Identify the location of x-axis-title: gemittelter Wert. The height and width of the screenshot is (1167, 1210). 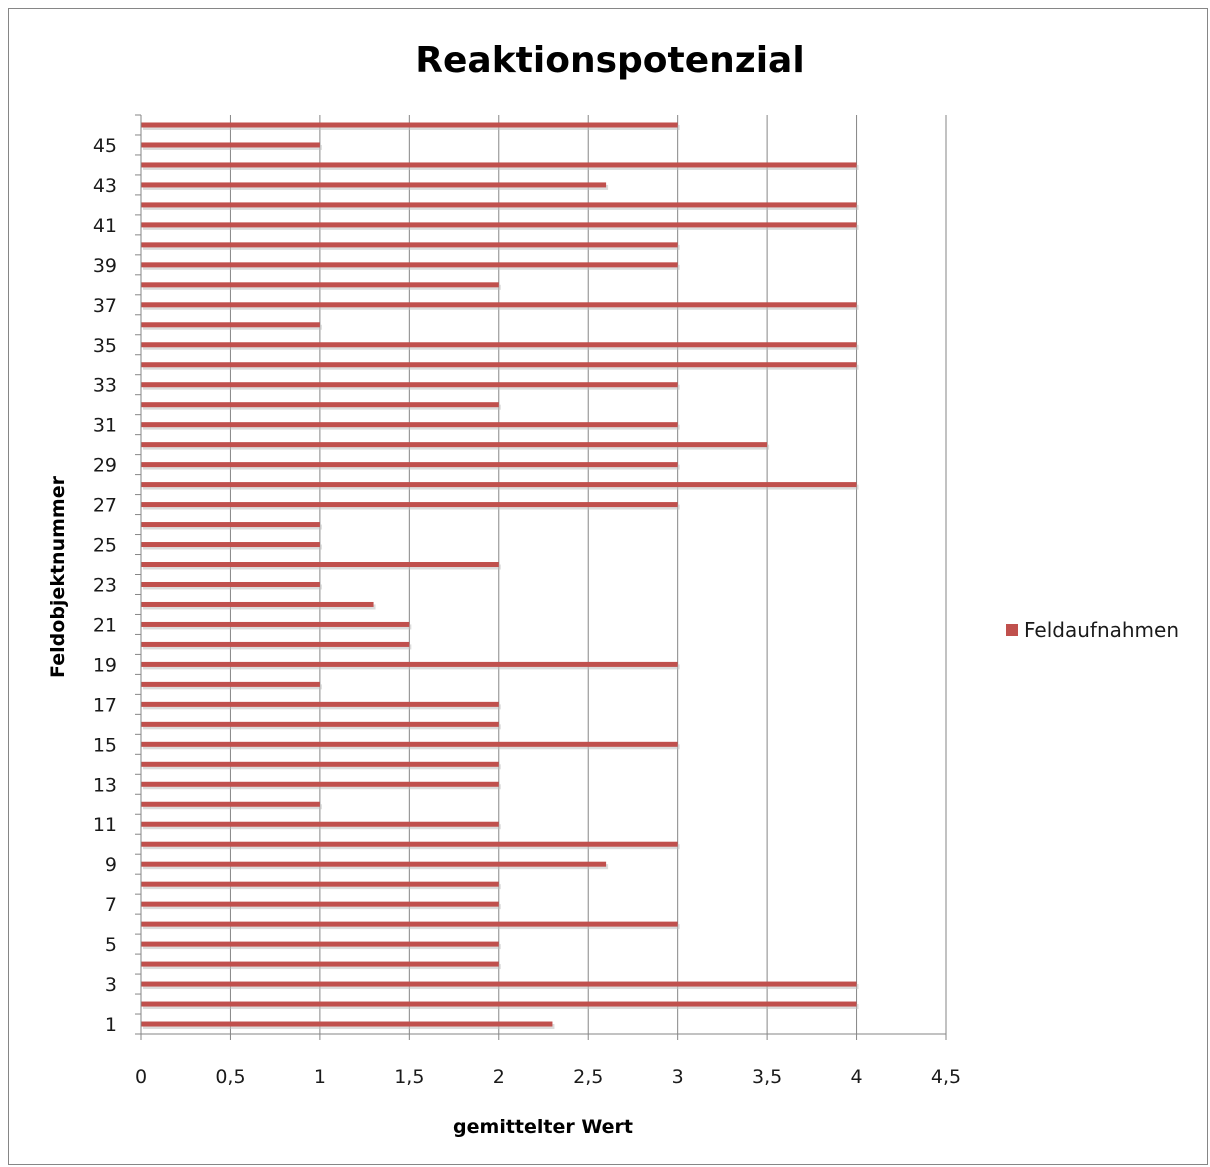
(543, 1127).